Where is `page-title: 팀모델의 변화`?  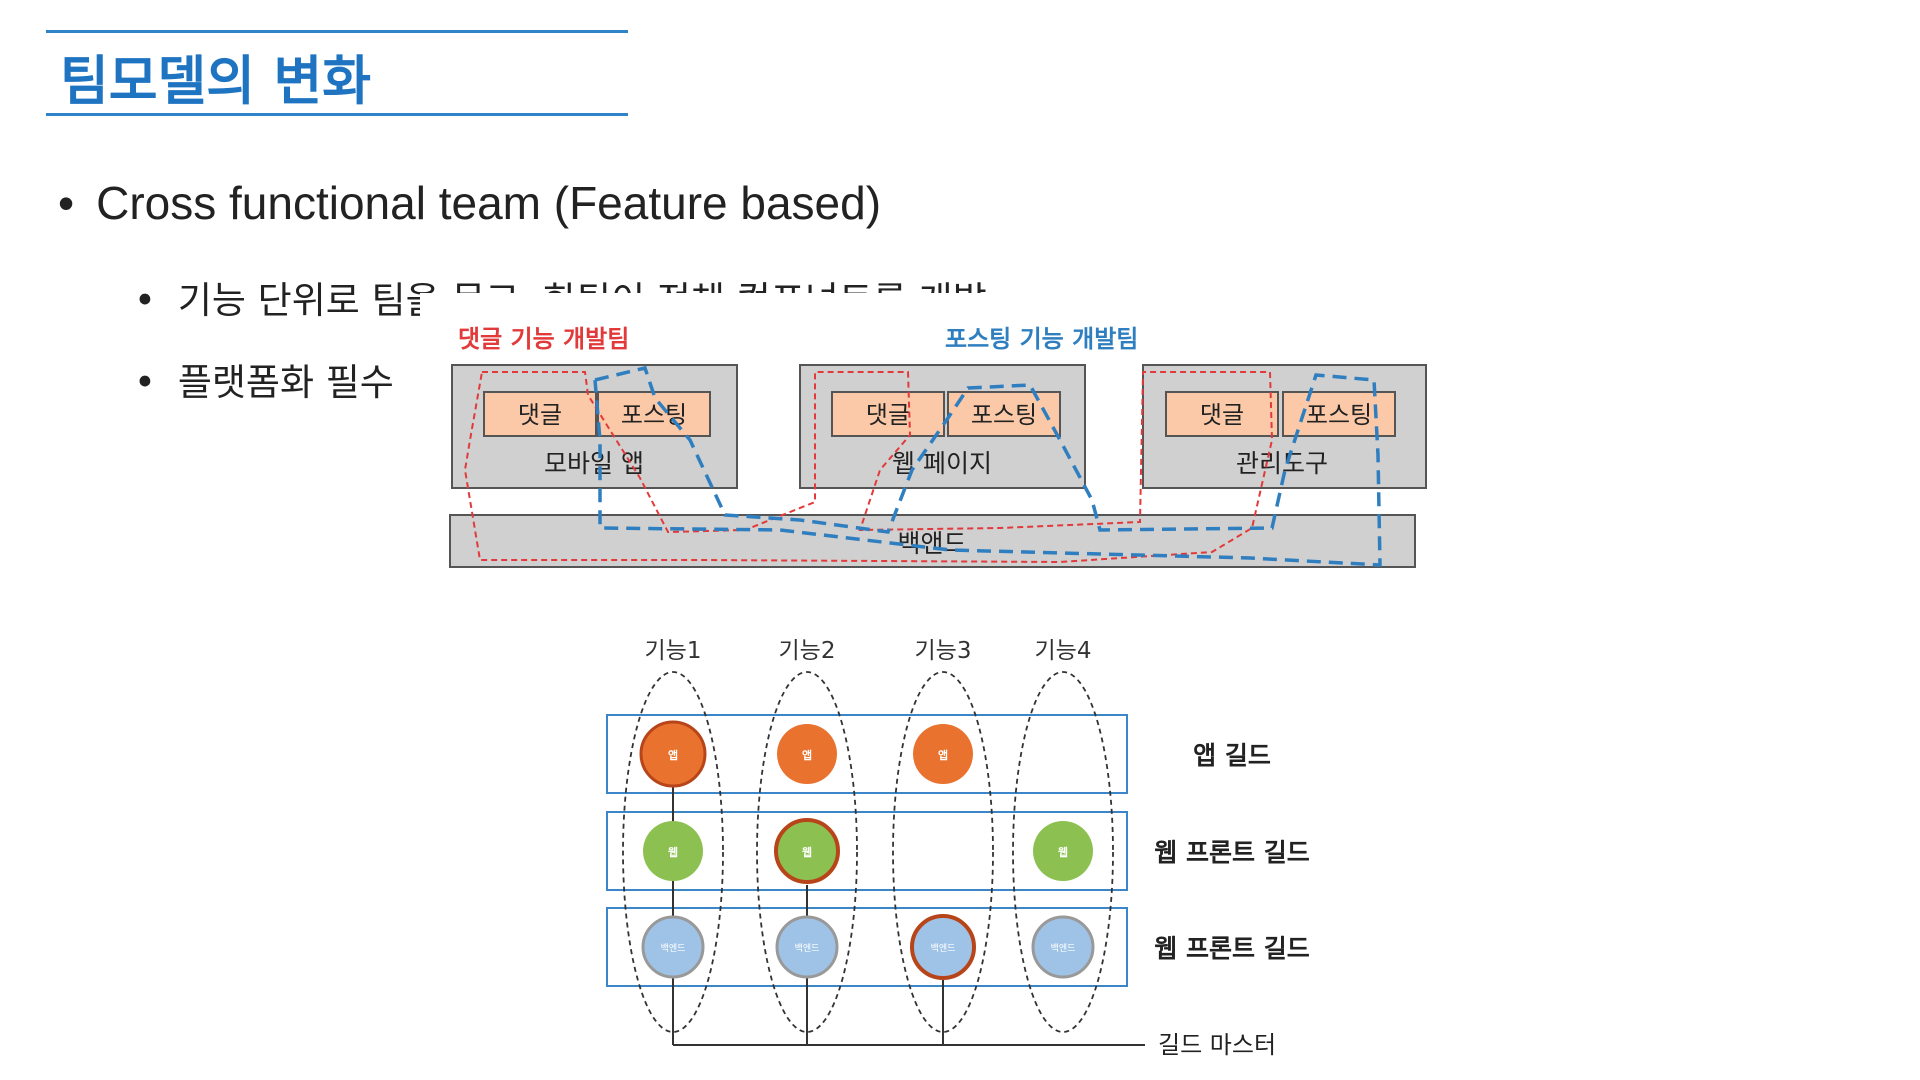
page-title: 팀모델의 변화 is located at coordinates (216, 81).